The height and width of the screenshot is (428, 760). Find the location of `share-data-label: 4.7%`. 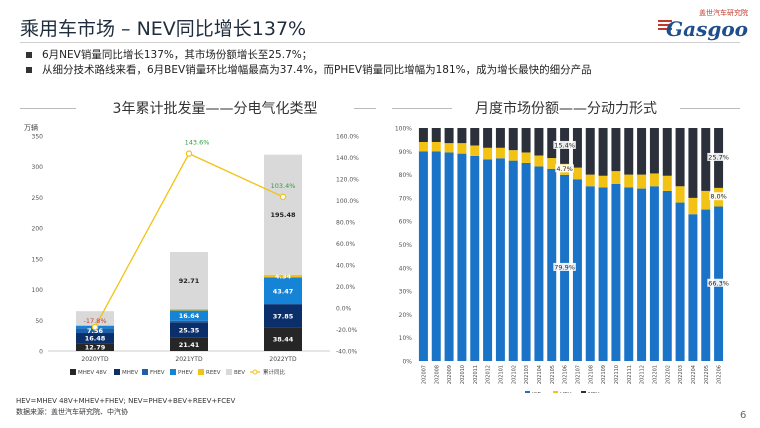

share-data-label: 4.7% is located at coordinates (564, 169).